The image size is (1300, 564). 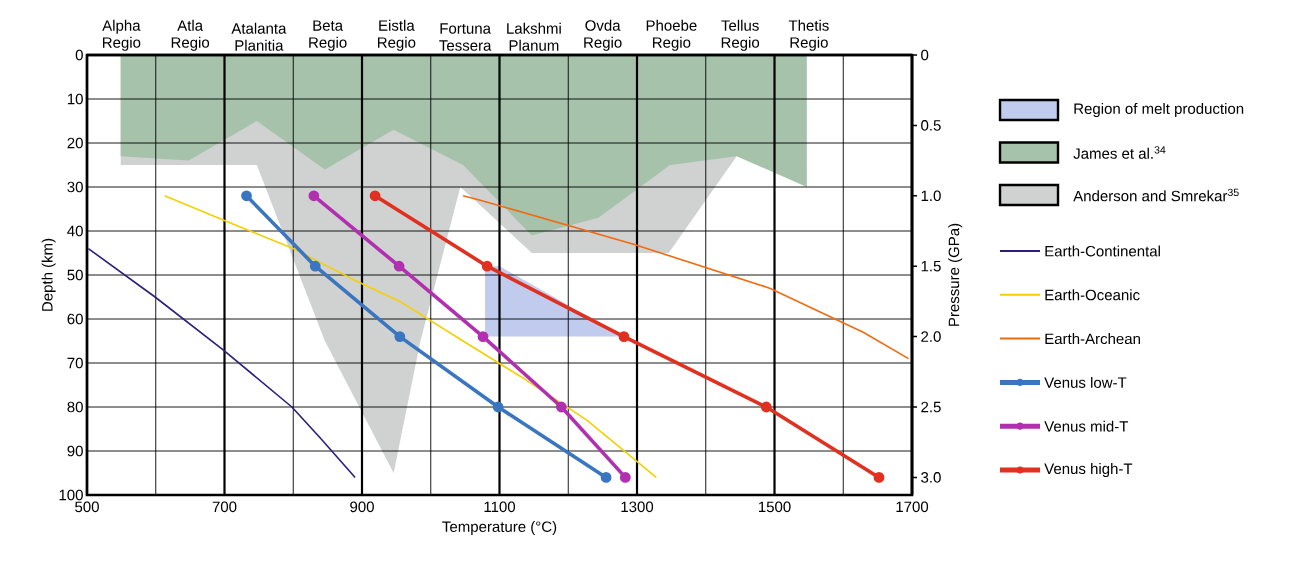 What do you see at coordinates (1085, 382) in the screenshot?
I see `legend-label: Venus low-T` at bounding box center [1085, 382].